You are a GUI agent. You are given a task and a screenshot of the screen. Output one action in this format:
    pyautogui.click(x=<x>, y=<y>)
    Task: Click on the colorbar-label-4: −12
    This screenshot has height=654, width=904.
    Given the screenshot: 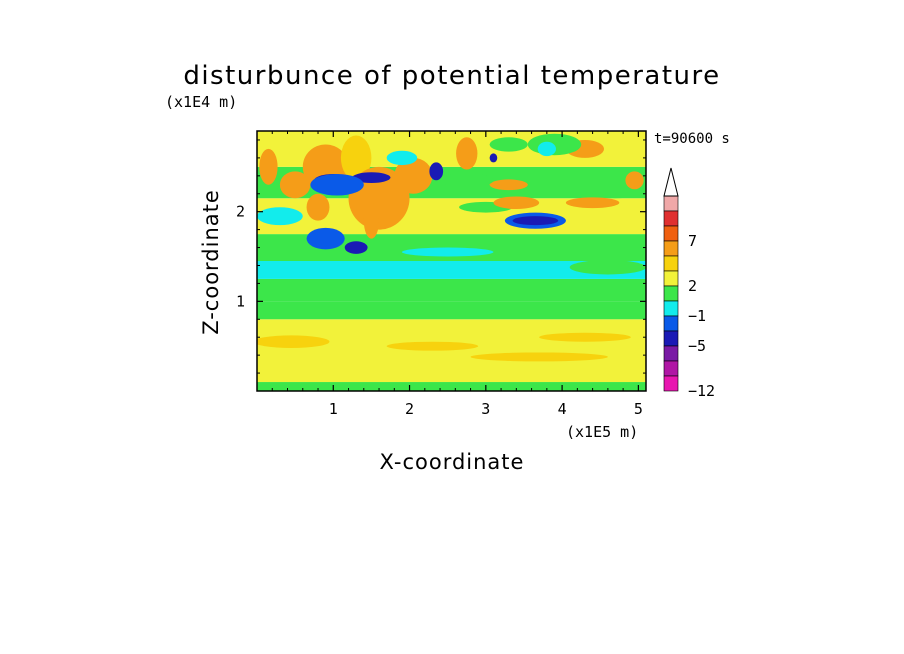 What is the action you would take?
    pyautogui.click(x=701, y=391)
    